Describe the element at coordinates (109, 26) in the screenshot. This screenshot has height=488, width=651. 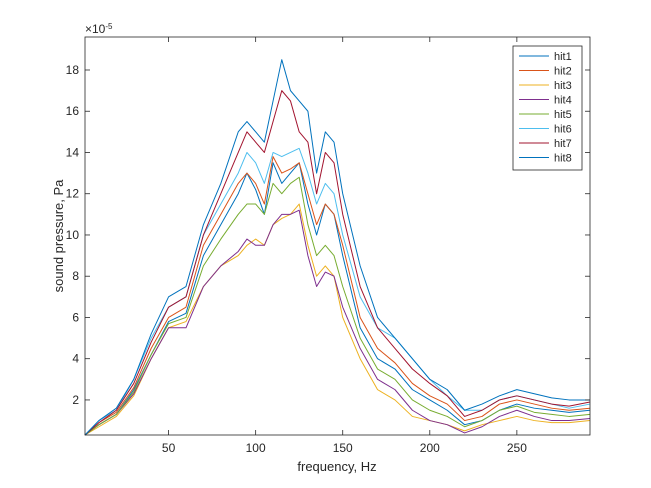
I see `y-exponent-power: -5` at that location.